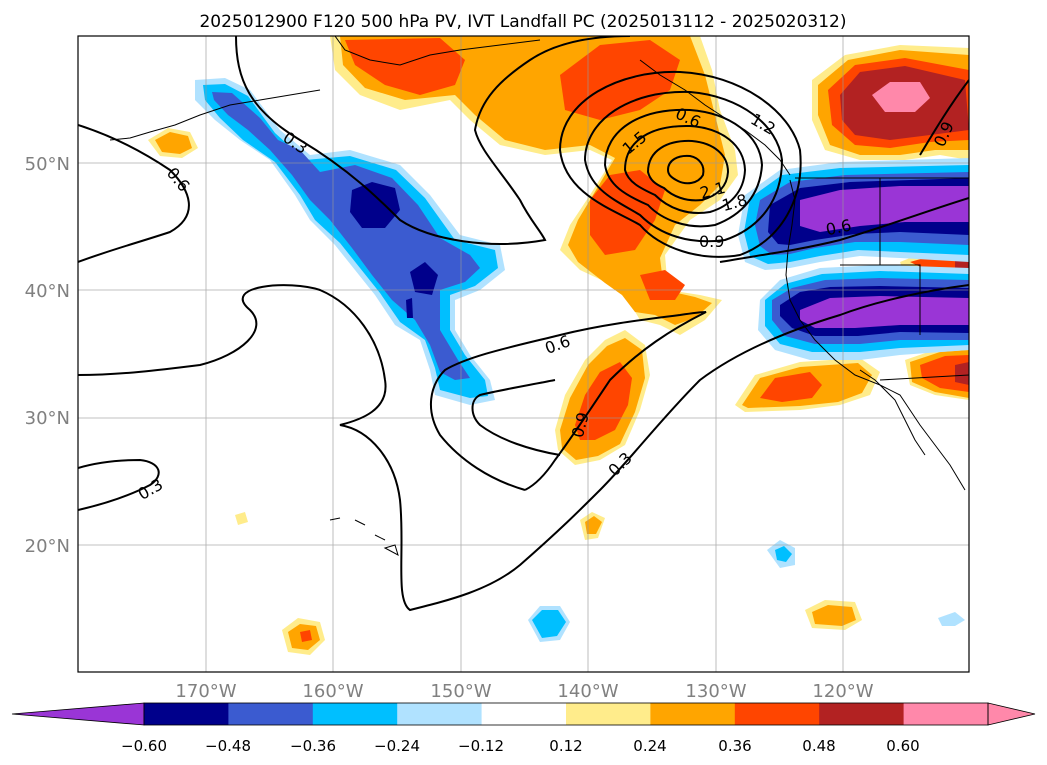  Describe the element at coordinates (524, 691) in the screenshot. I see `longitude-labels: 170°W 160°W 150°W 140°W 130°W 120°W` at that location.